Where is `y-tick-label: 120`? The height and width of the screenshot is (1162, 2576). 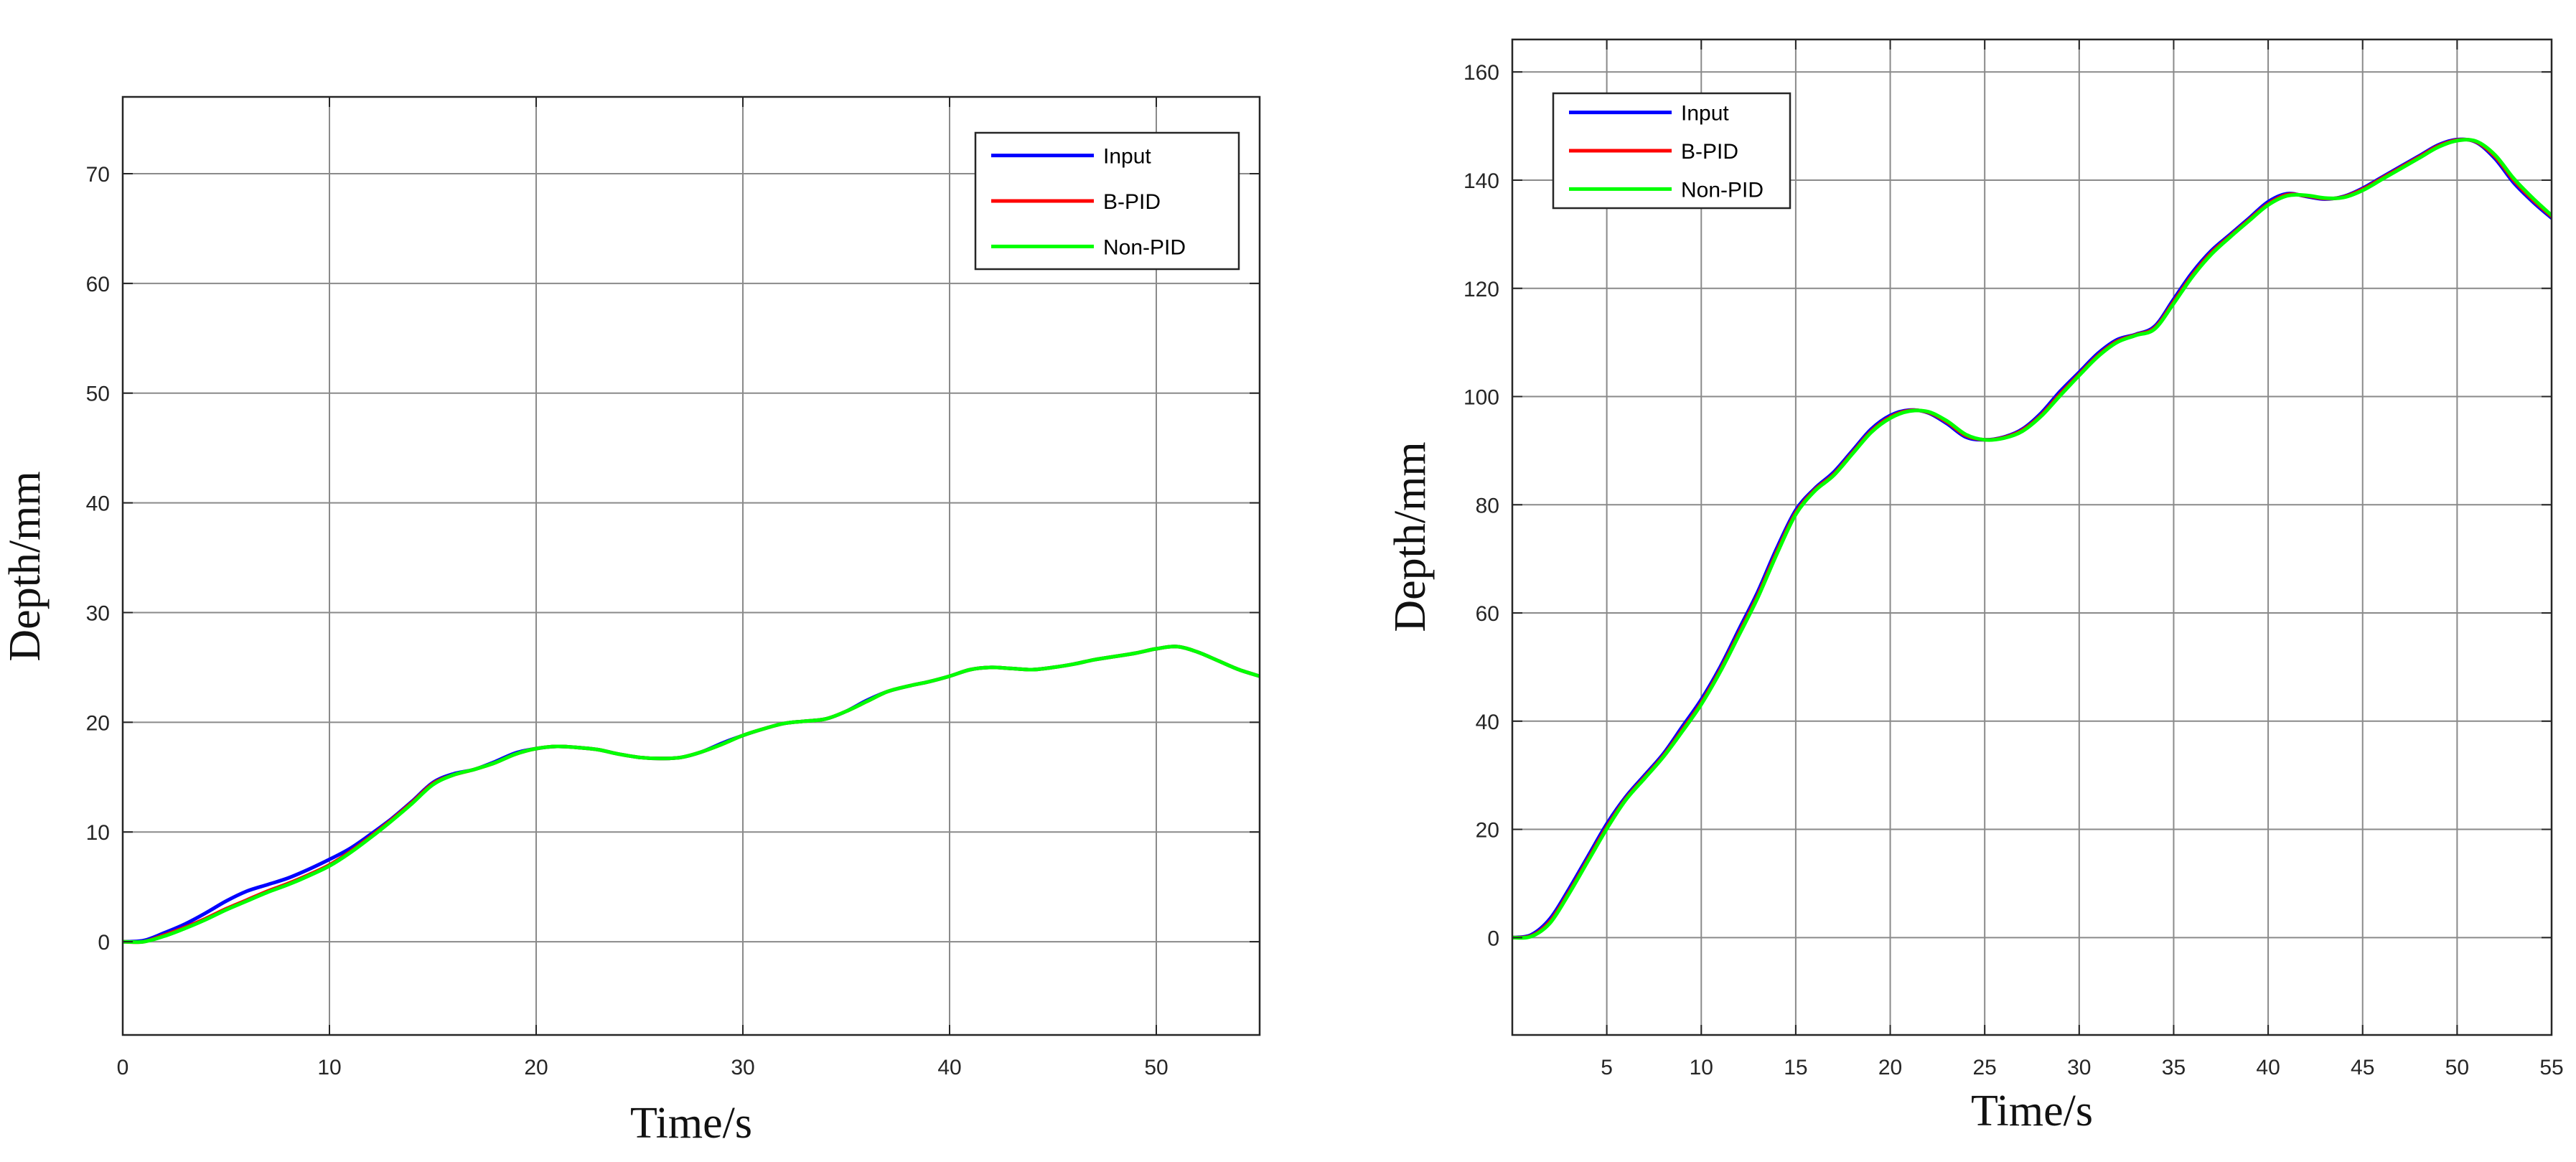 y-tick-label: 120 is located at coordinates (1481, 289).